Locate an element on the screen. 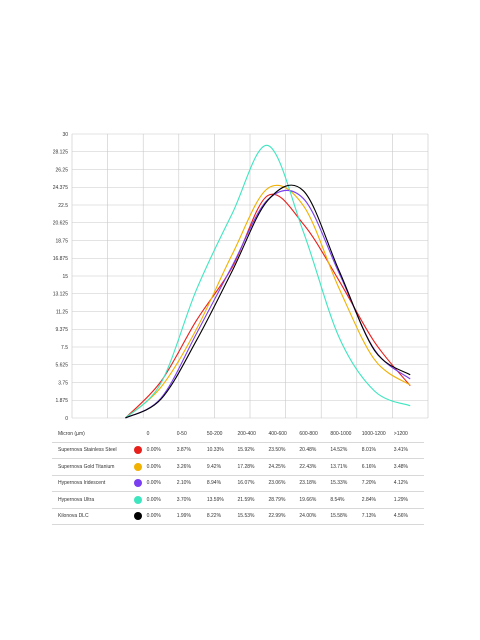 Image resolution: width=480 pixels, height=640 pixels. table-cell: 9.42% is located at coordinates (214, 466).